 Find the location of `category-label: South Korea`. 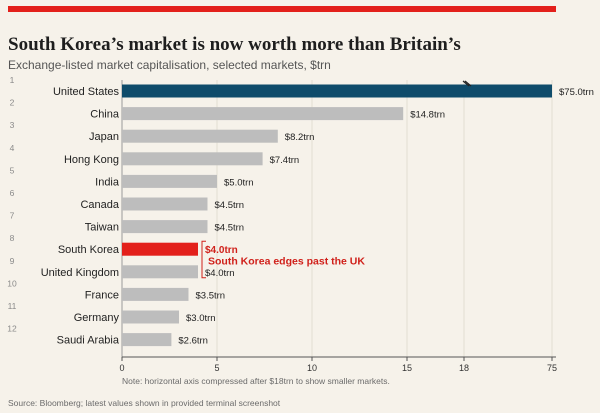

category-label: South Korea is located at coordinates (89, 250).